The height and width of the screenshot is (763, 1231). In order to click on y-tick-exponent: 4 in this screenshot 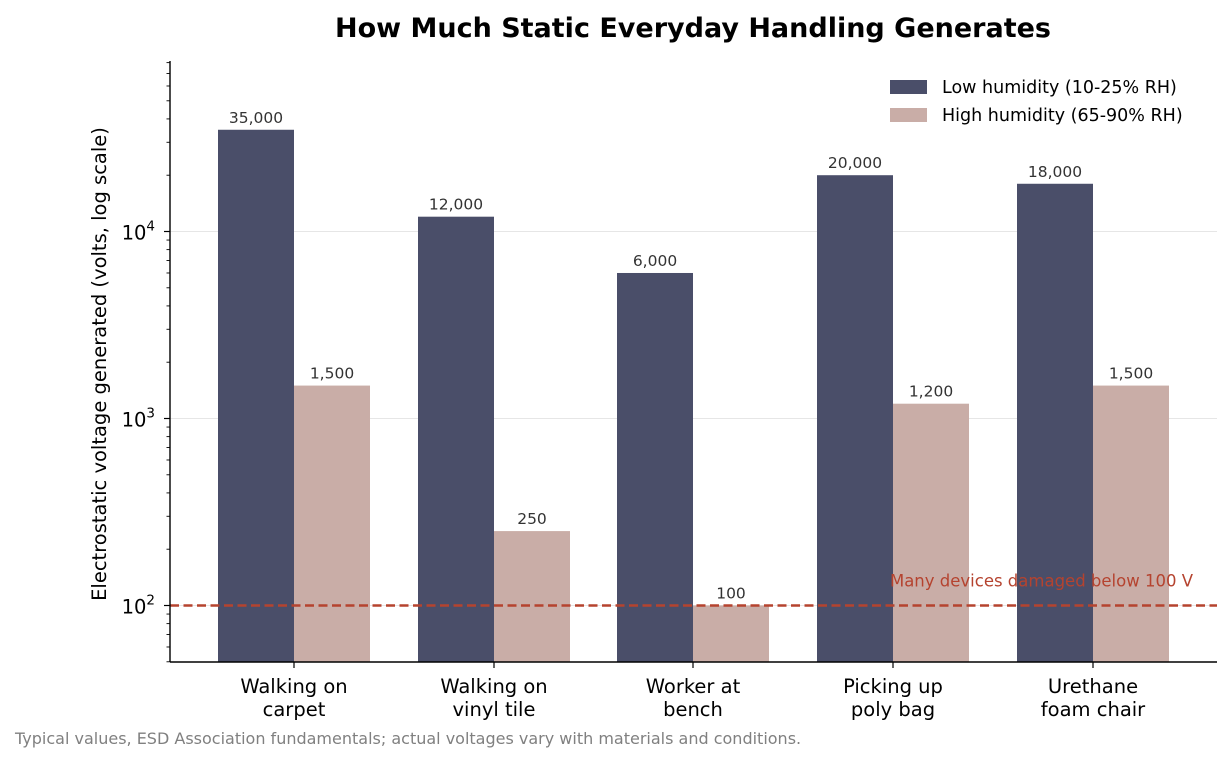, I will do `click(150, 227)`.